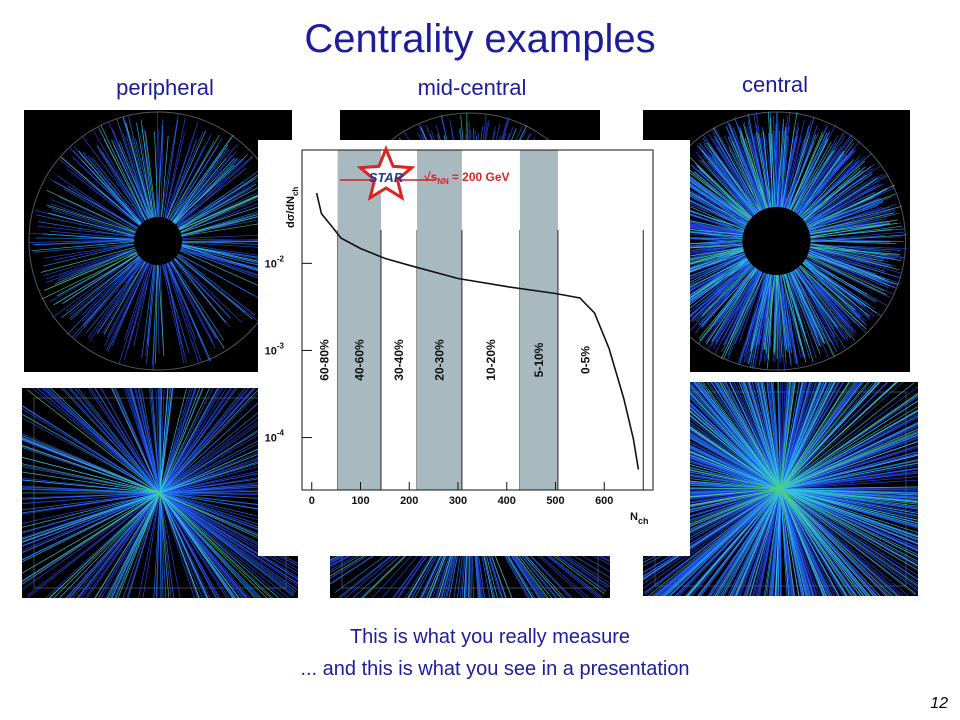 The height and width of the screenshot is (720, 960). I want to click on x-tick-label: 200, so click(409, 501).